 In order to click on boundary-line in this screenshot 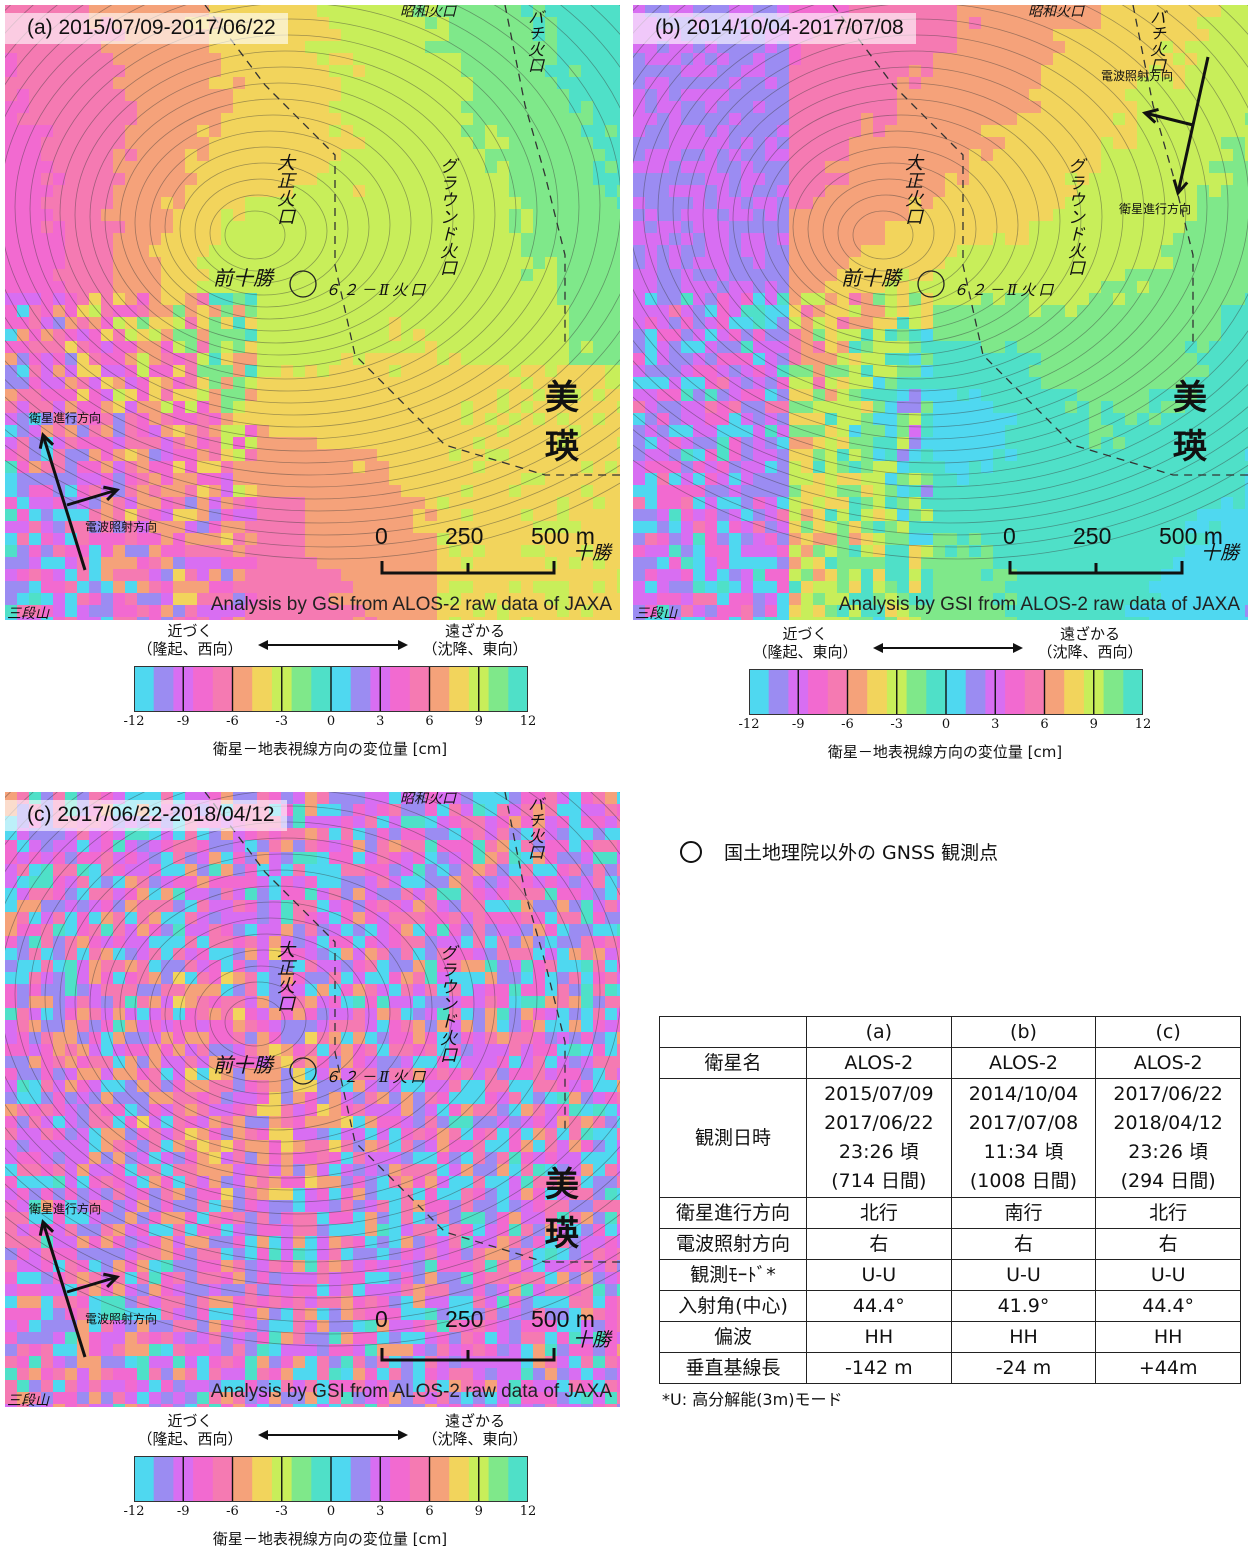, I will do `click(412, 240)`.